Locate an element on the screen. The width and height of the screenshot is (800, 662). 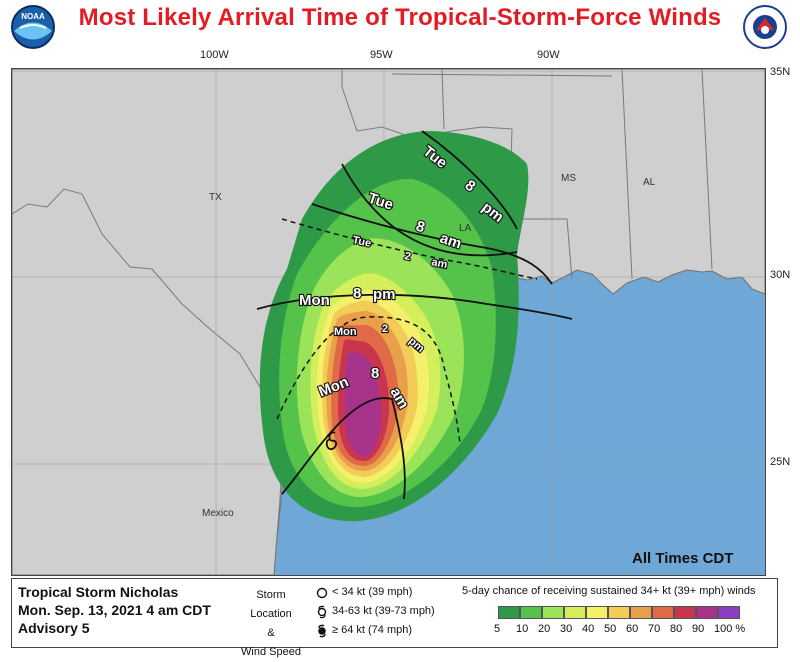
storm-key-title: Storm Location & Wind Speed is located at coordinates (271, 624).